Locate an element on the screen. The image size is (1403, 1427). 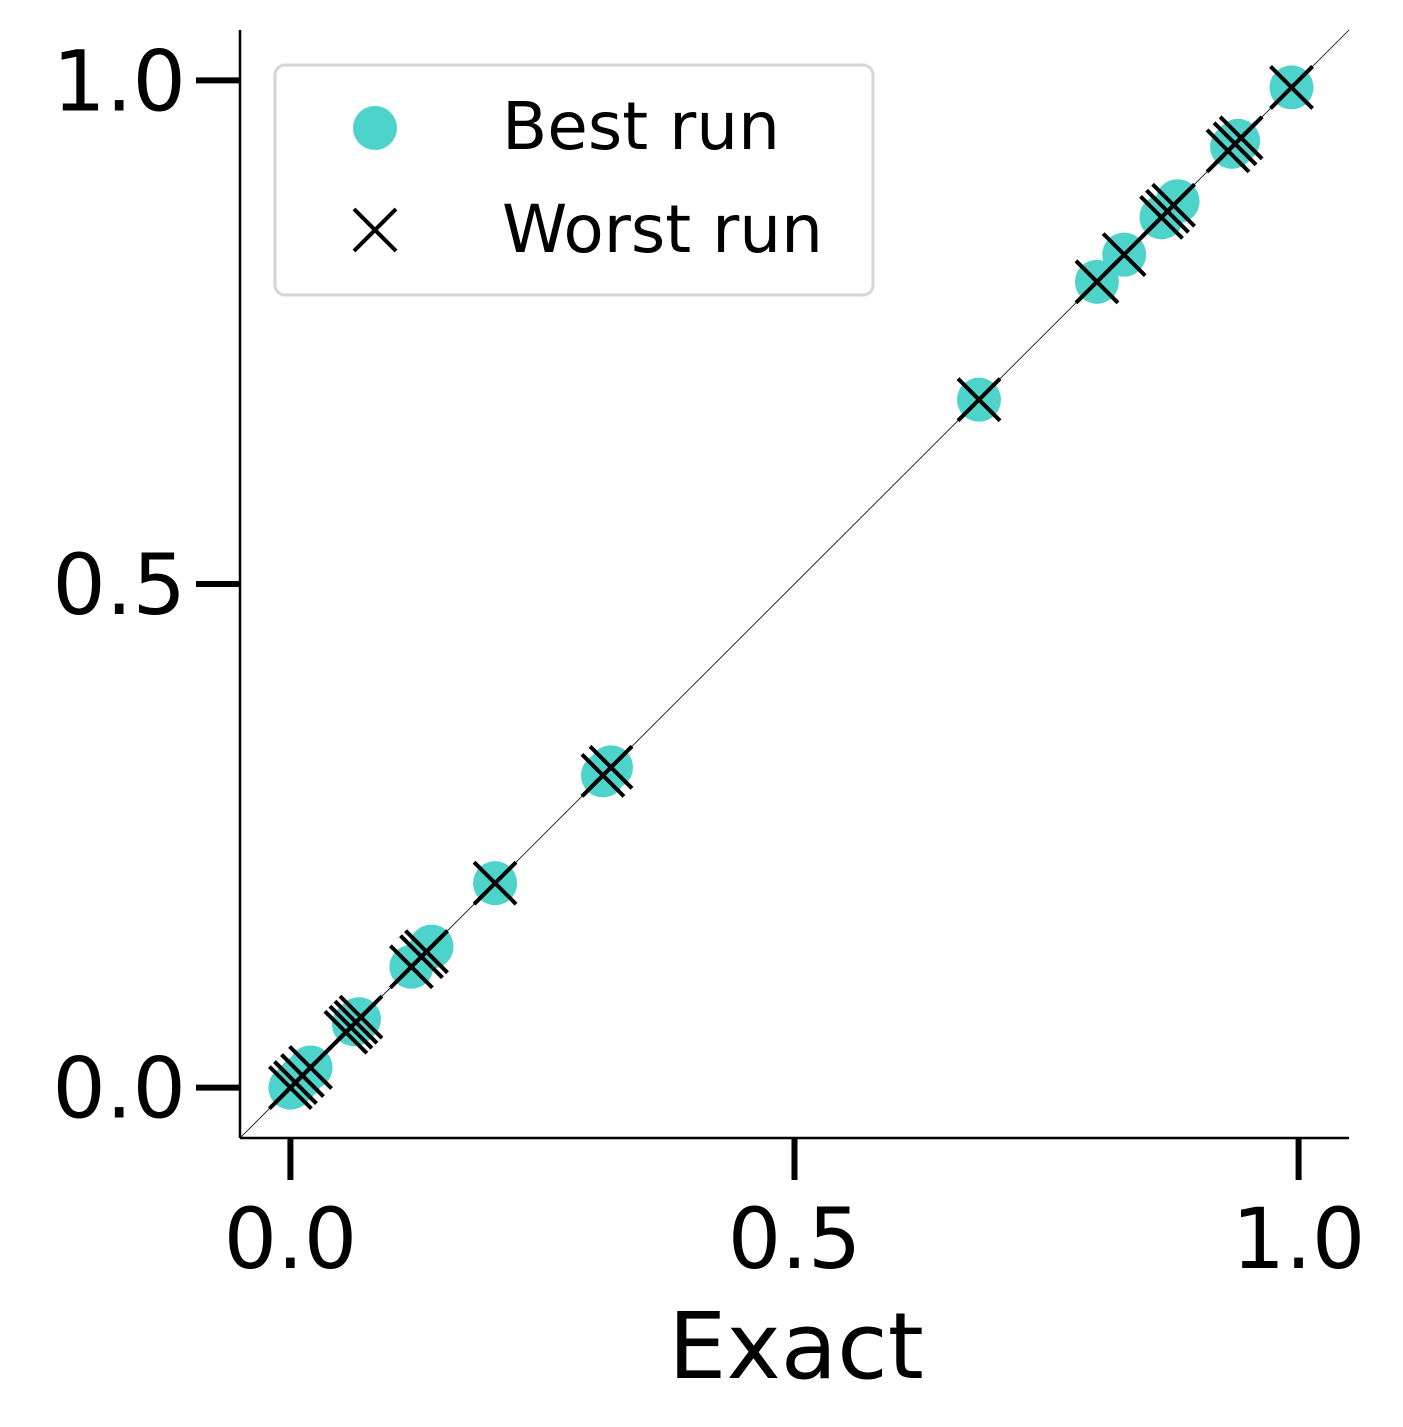
y-tick-label: 0.5 is located at coordinates (119, 585).